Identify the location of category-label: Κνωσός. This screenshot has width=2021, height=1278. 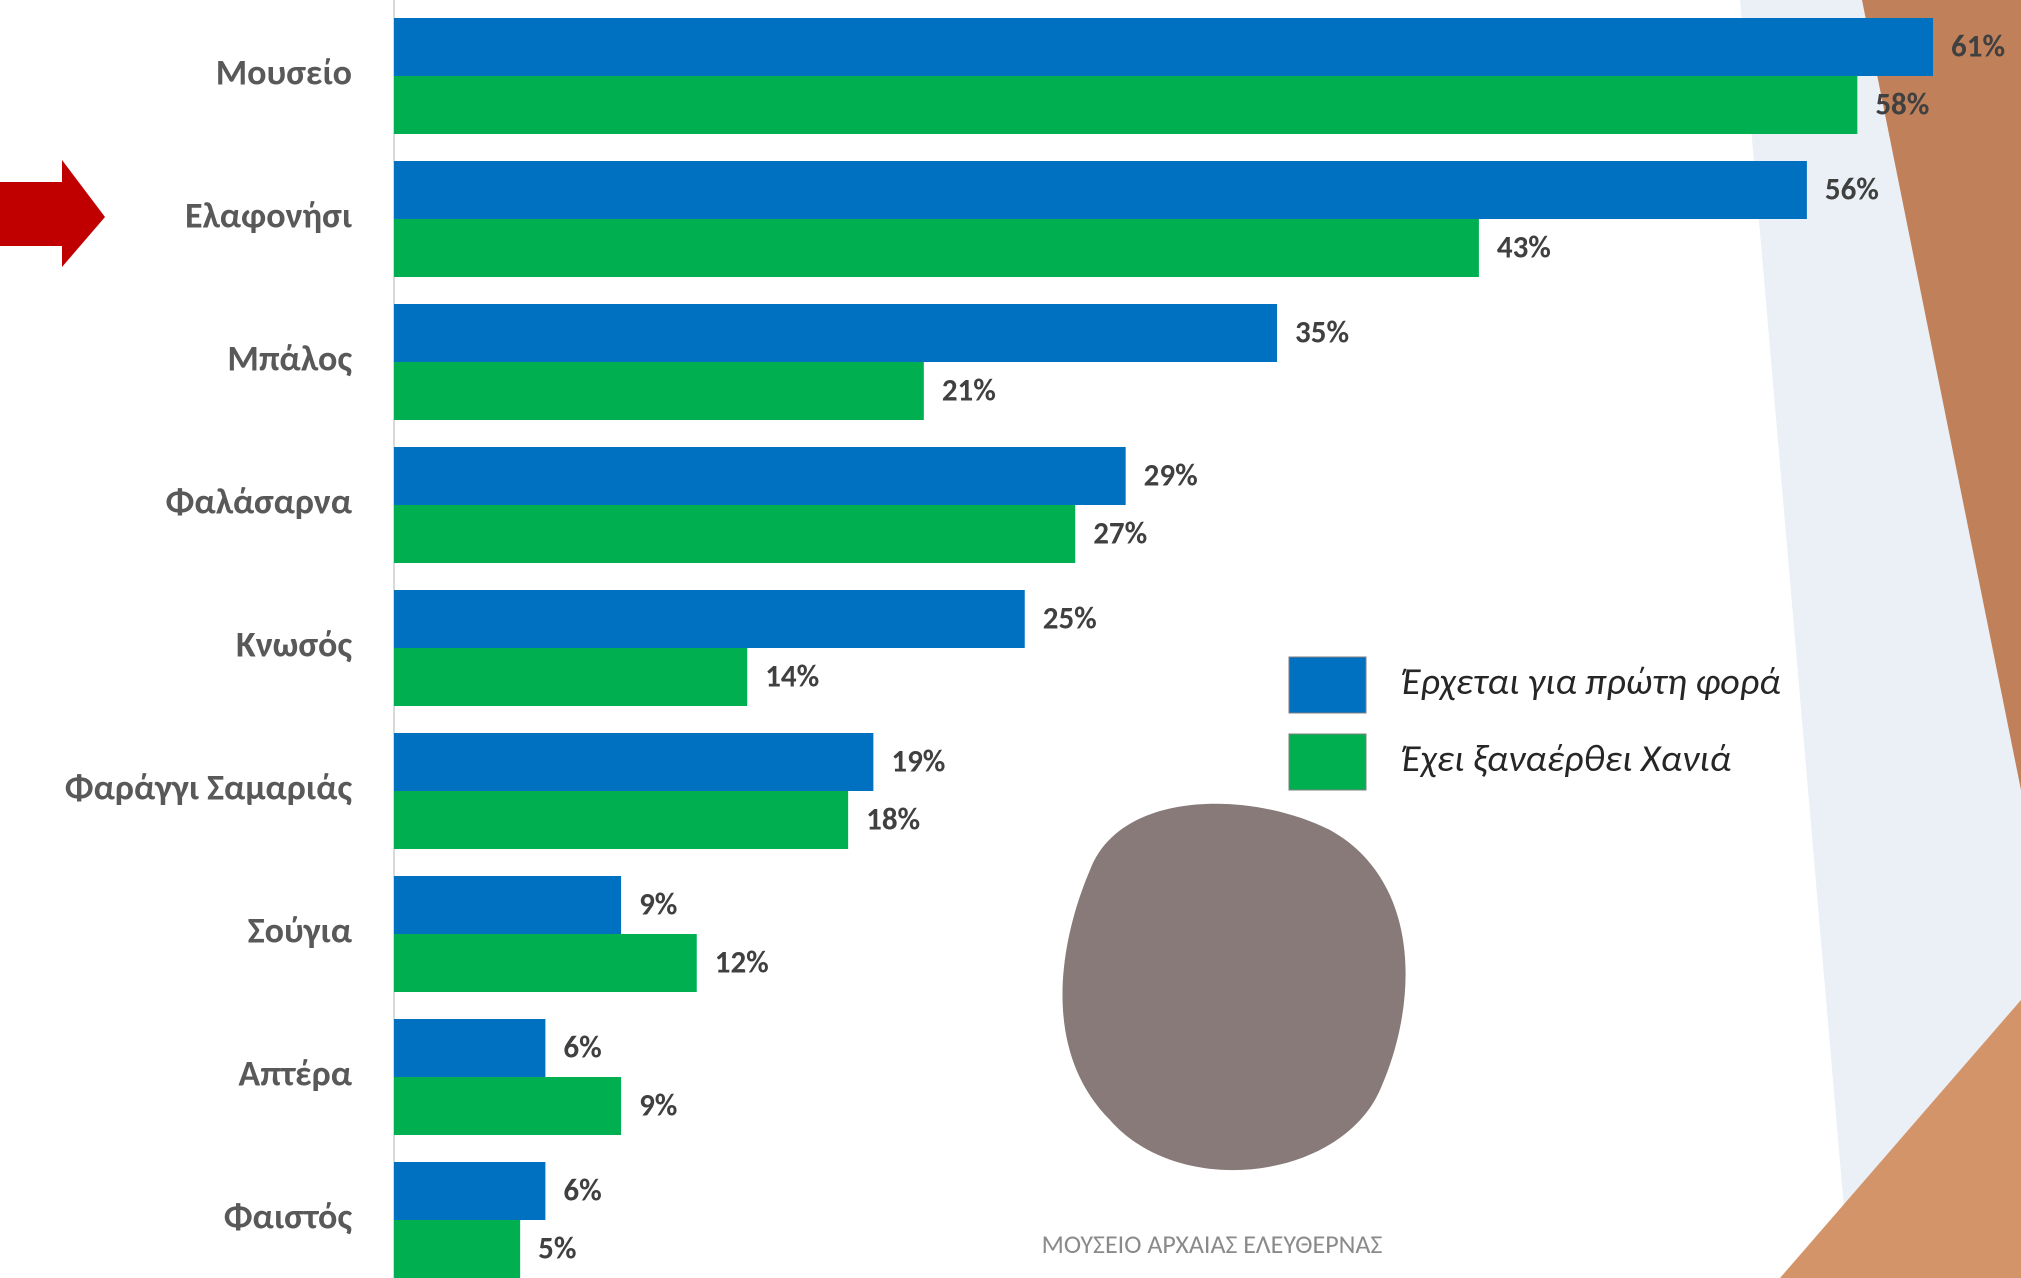
(294, 645).